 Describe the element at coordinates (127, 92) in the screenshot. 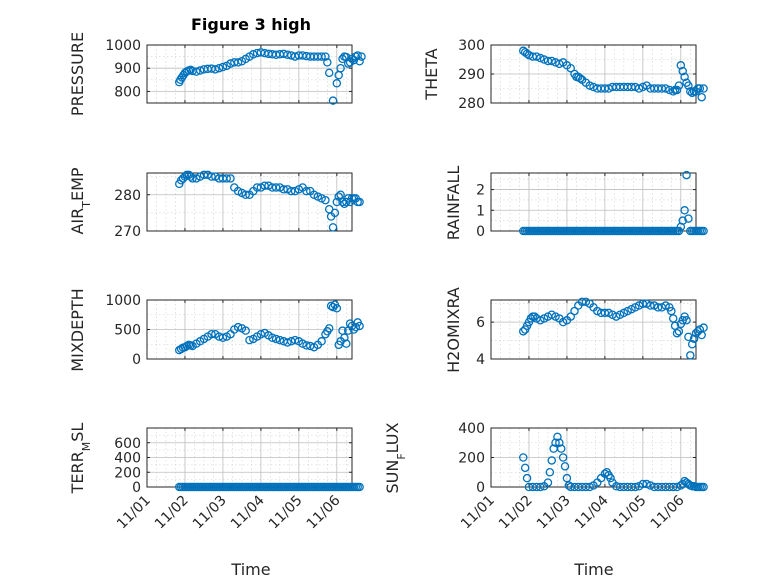

I see `y-tick-label: 800` at that location.